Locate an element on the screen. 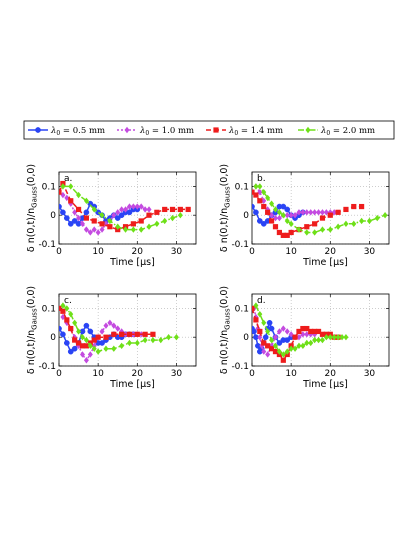 The width and height of the screenshot is (415, 537). y-tick-label: 0.1 is located at coordinates (49, 309).